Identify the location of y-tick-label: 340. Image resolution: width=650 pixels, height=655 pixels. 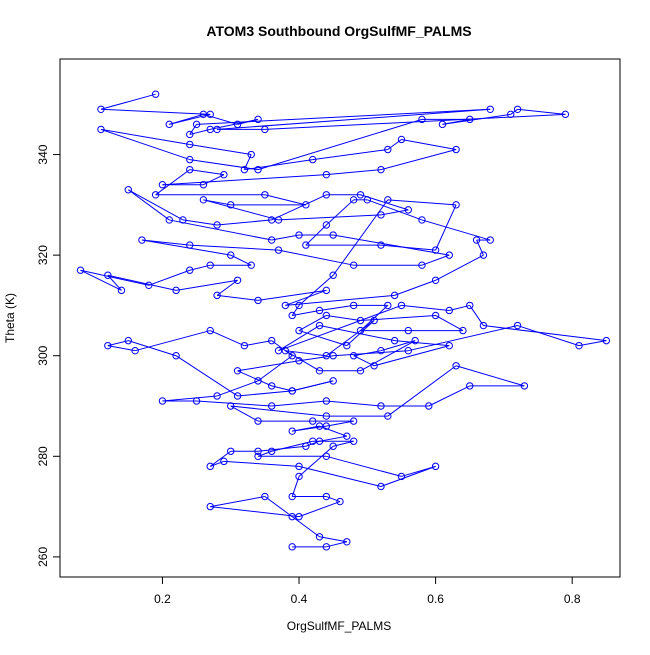
(43, 154).